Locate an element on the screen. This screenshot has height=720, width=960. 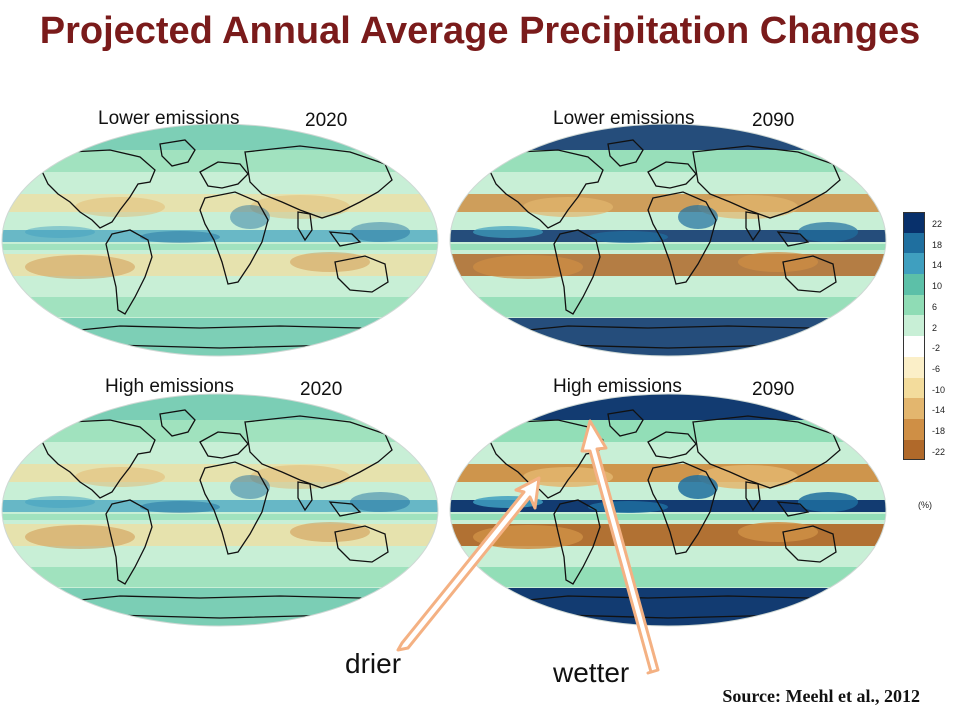
map-outline is located at coordinates (220, 240).